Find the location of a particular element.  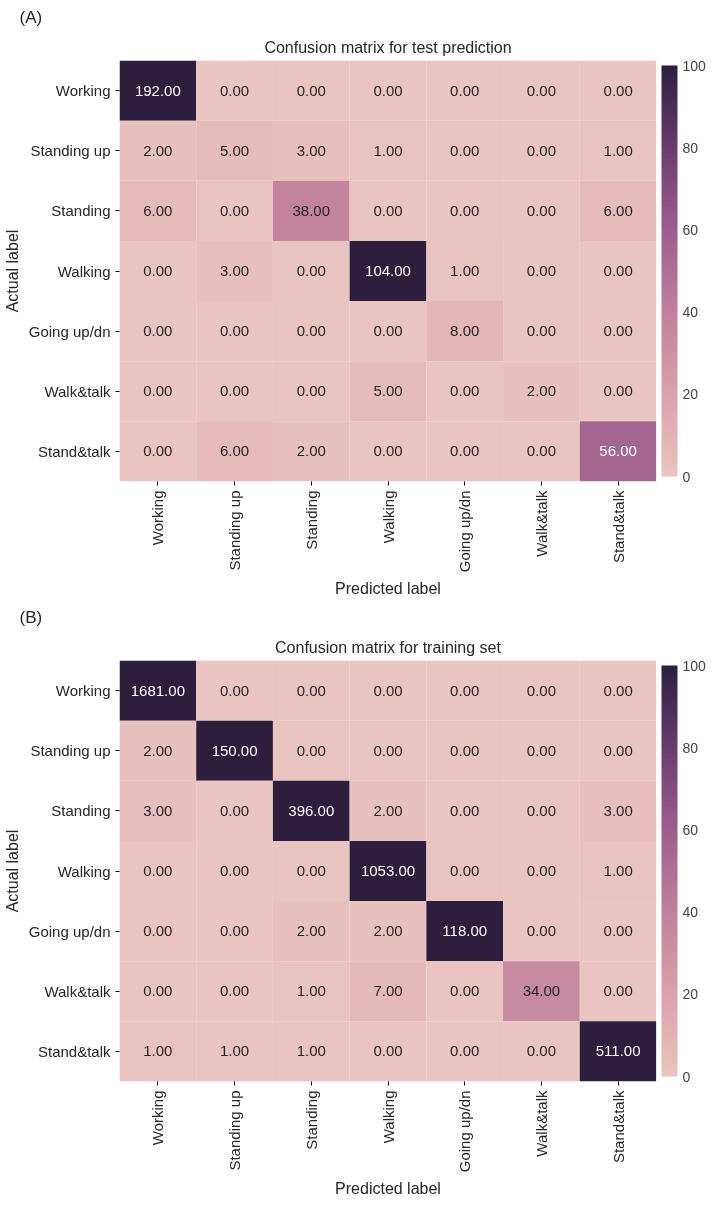

data-label: 34.00 is located at coordinates (541, 991).